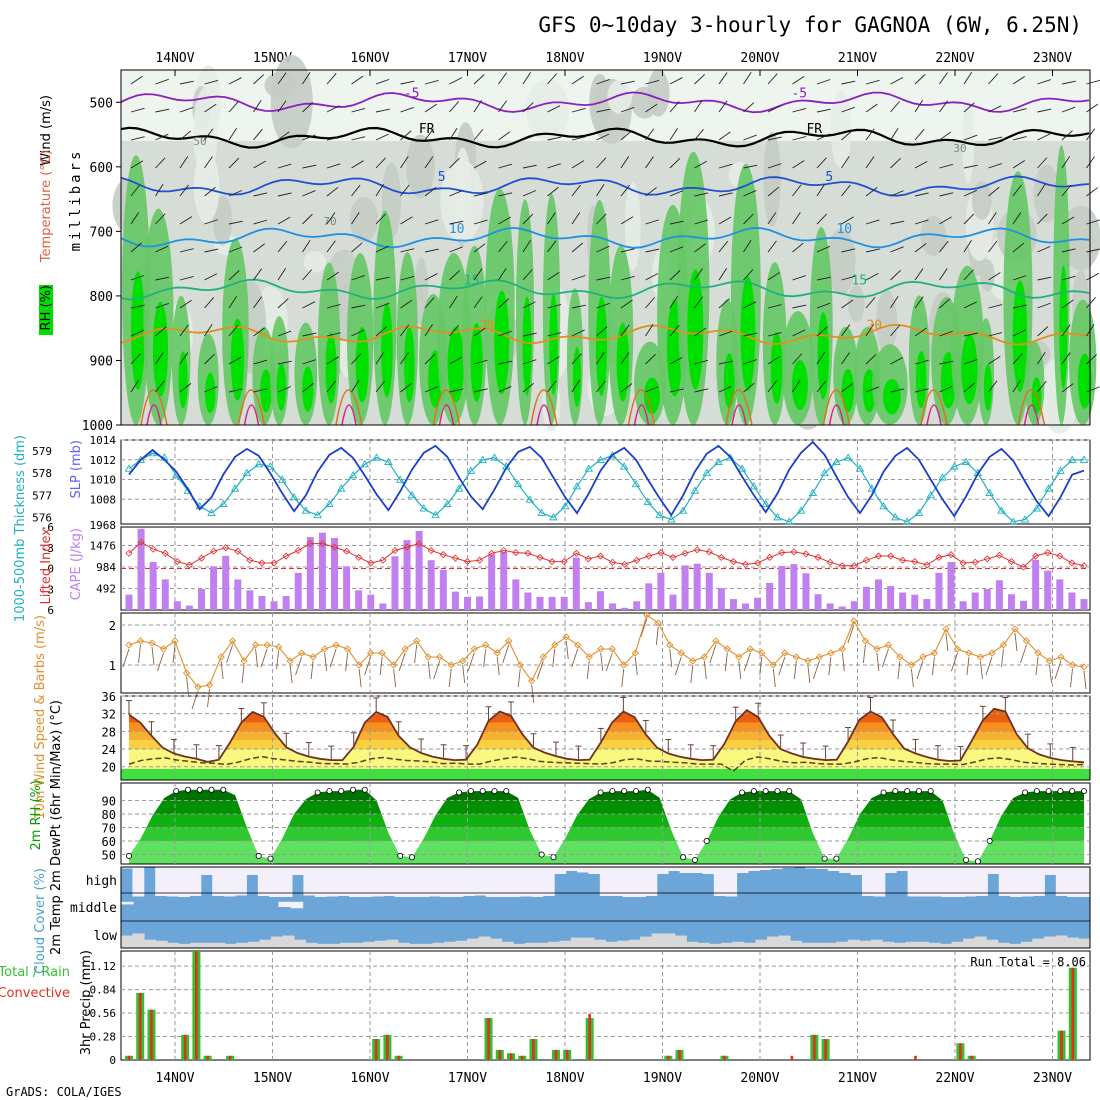 The height and width of the screenshot is (1100, 1100). I want to click on precip-frame, so click(605, 1005).